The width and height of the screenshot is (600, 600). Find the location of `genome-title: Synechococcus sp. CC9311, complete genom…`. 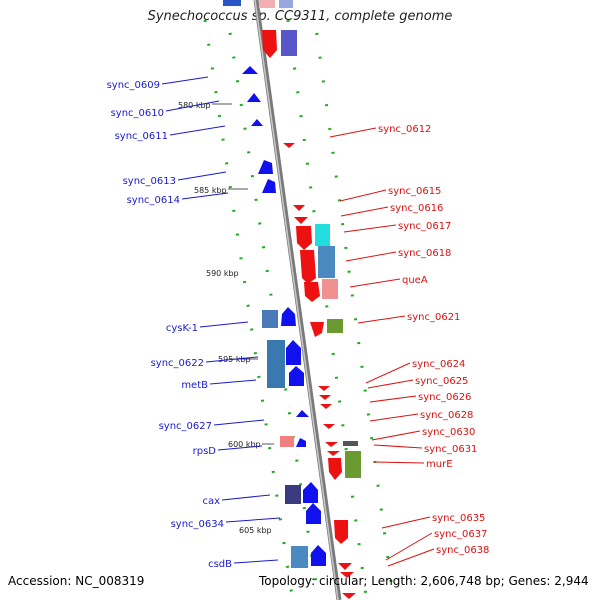

genome-title: Synechococcus sp. CC9311, complete genom… is located at coordinates (300, 16).